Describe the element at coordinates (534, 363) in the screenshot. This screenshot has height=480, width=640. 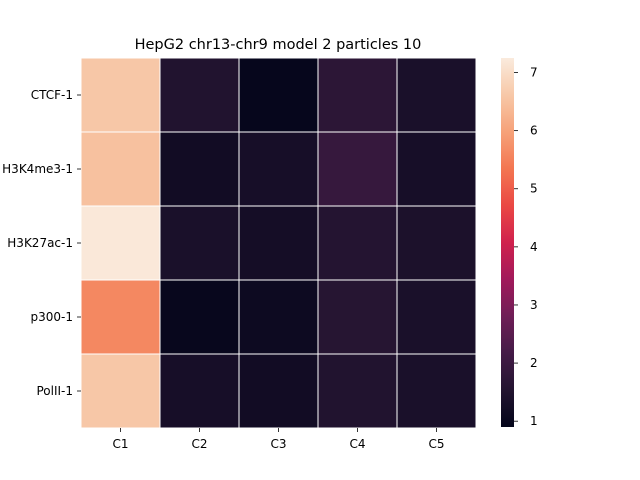
I see `colorbar-tick-label: 2` at that location.